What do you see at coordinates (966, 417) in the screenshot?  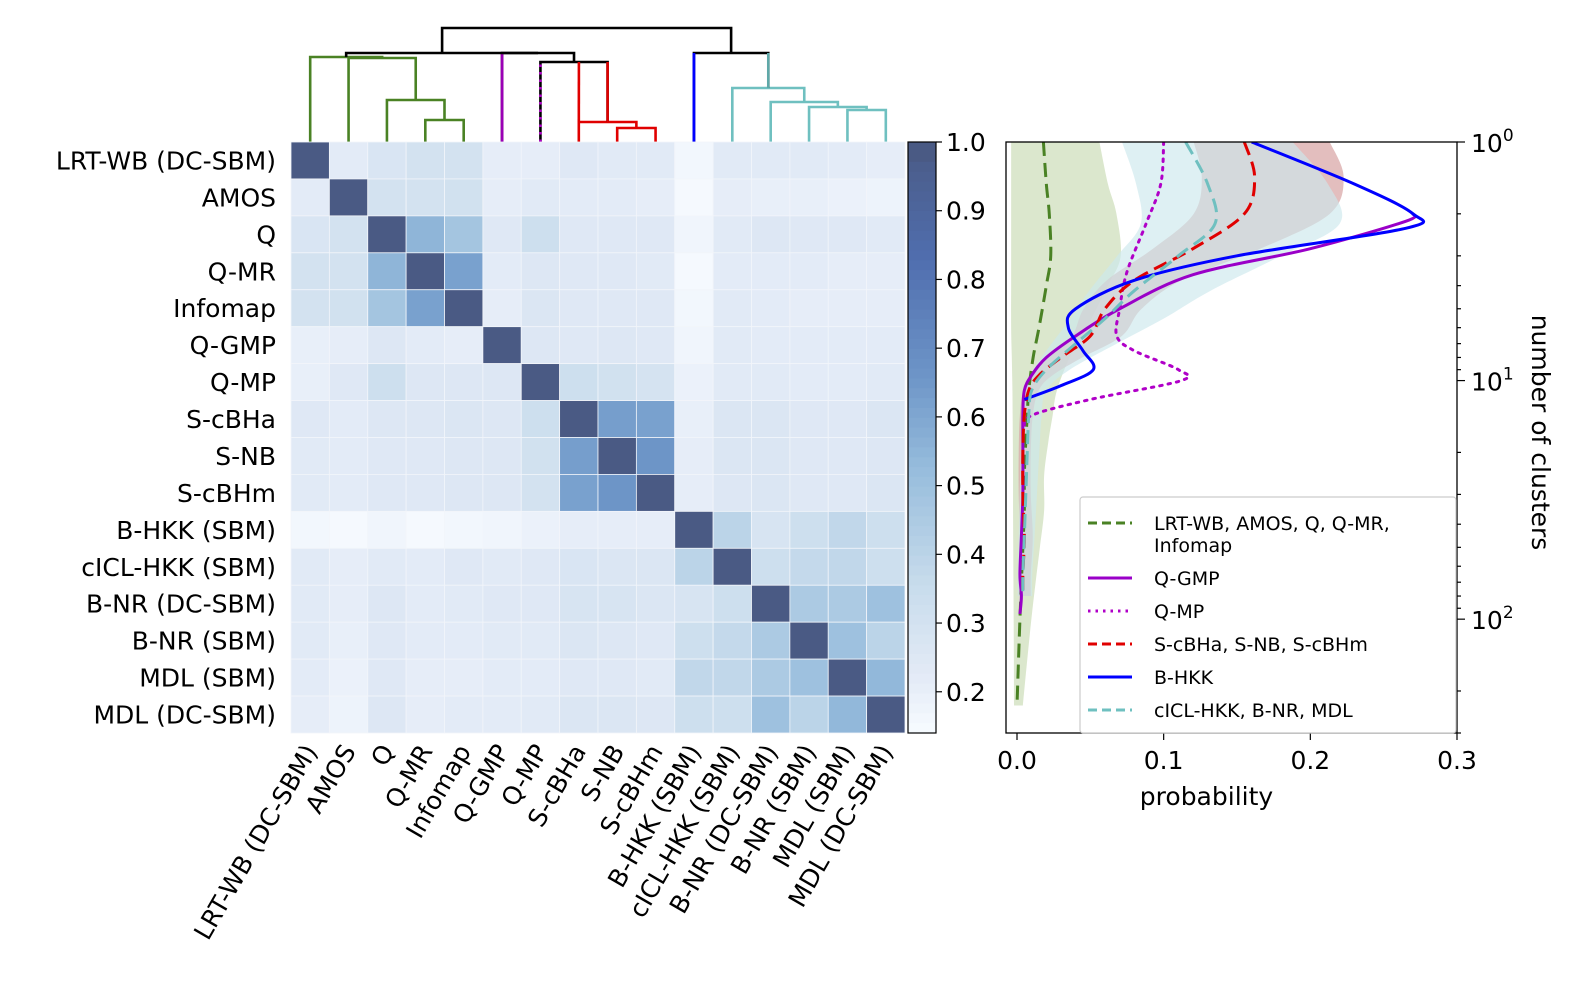 I see `colorbar-tick-label: 0.6` at bounding box center [966, 417].